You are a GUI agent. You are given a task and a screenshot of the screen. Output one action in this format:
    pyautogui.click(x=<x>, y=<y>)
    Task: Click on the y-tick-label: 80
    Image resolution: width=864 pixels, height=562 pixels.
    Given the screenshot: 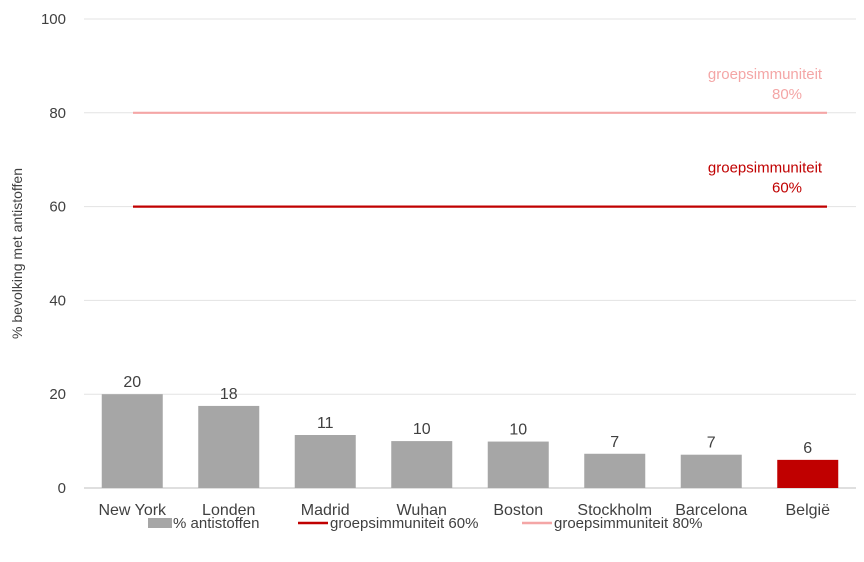 What is the action you would take?
    pyautogui.click(x=57, y=113)
    